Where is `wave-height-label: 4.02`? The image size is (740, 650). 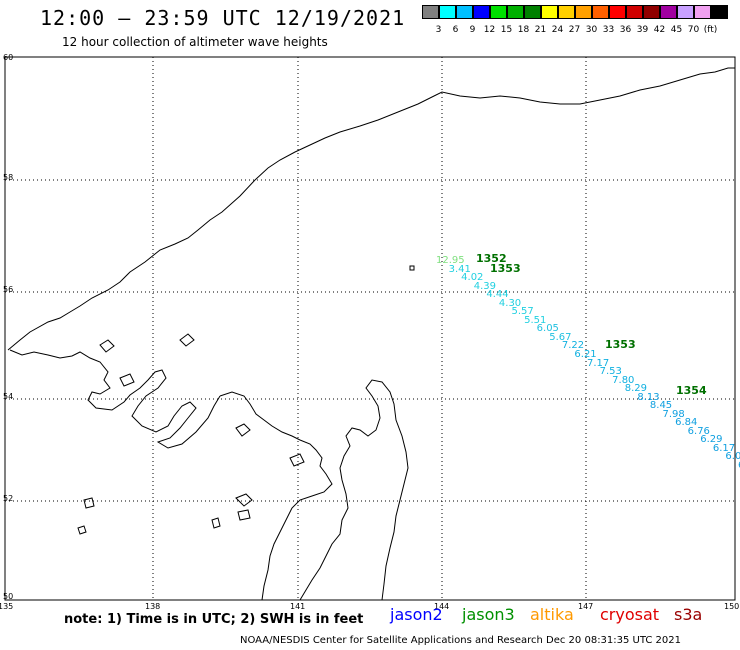 wave-height-label: 4.02 is located at coordinates (472, 278).